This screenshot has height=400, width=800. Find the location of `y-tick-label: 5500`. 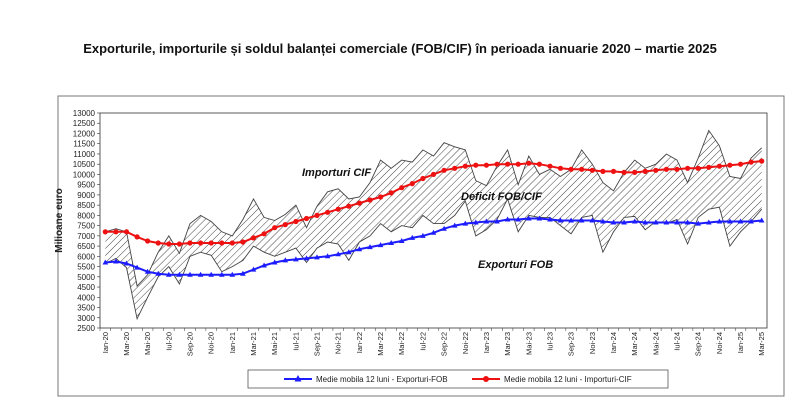

y-tick-label: 5500 is located at coordinates (86, 267).